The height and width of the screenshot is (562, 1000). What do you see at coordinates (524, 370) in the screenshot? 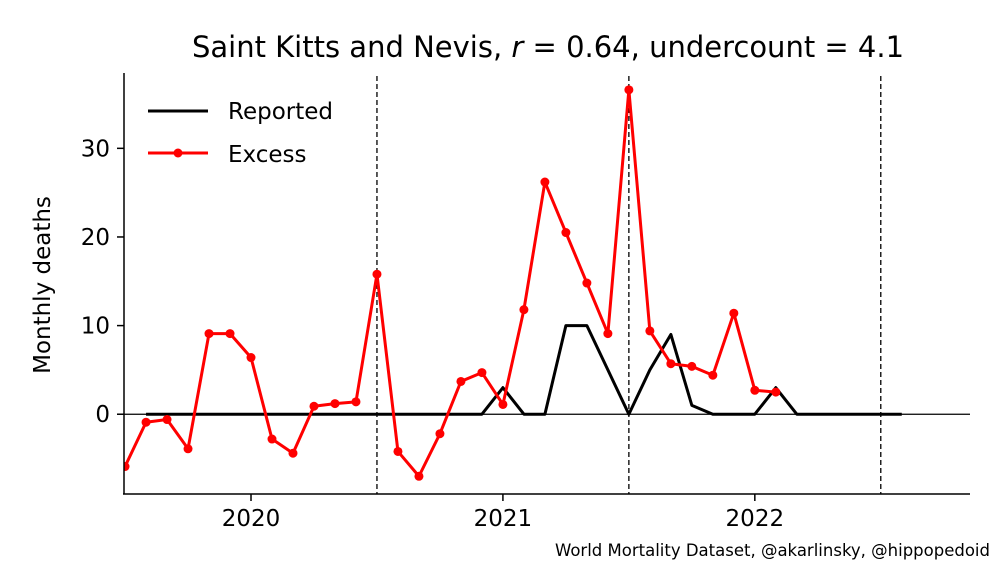
I see `series-reported-line` at bounding box center [524, 370].